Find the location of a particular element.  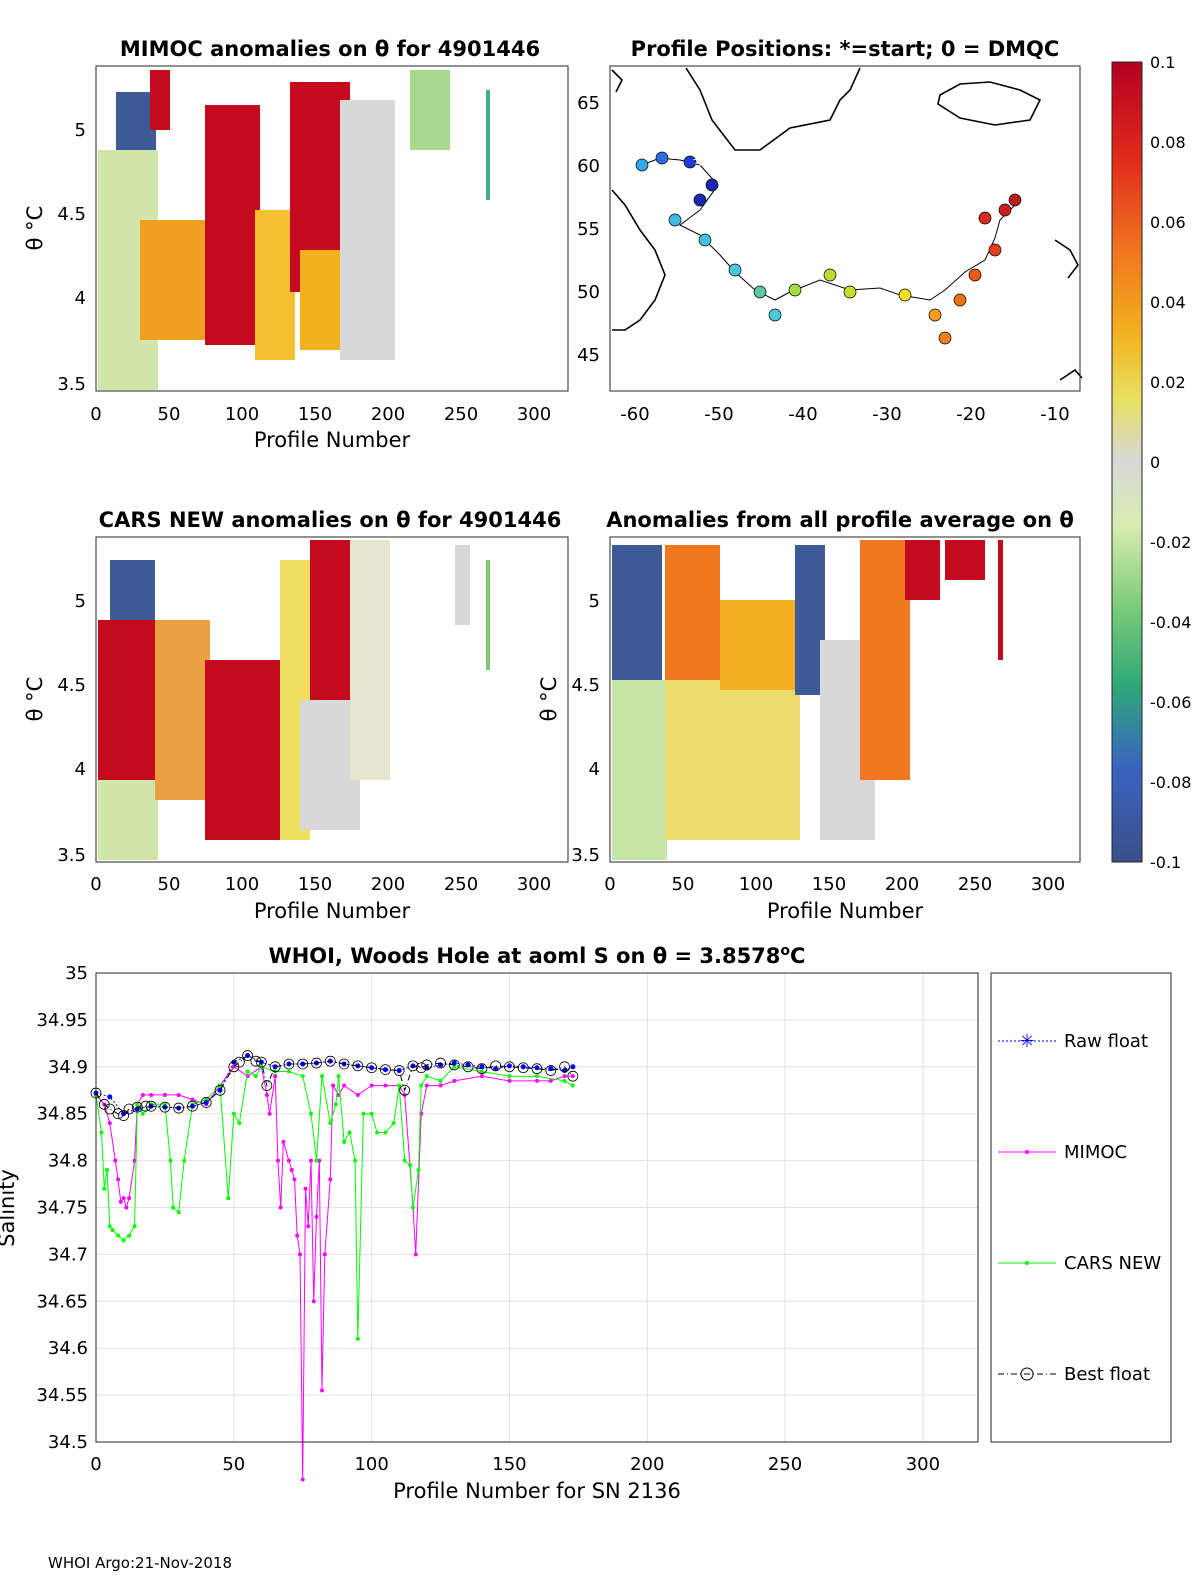

mimoc-orange-patch is located at coordinates (177, 280).